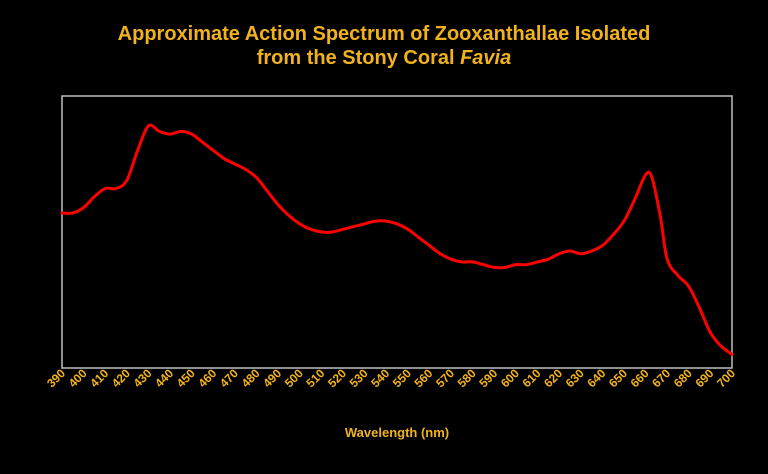 This screenshot has width=768, height=474. What do you see at coordinates (532, 378) in the screenshot?
I see `x-tick-label-610: 610` at bounding box center [532, 378].